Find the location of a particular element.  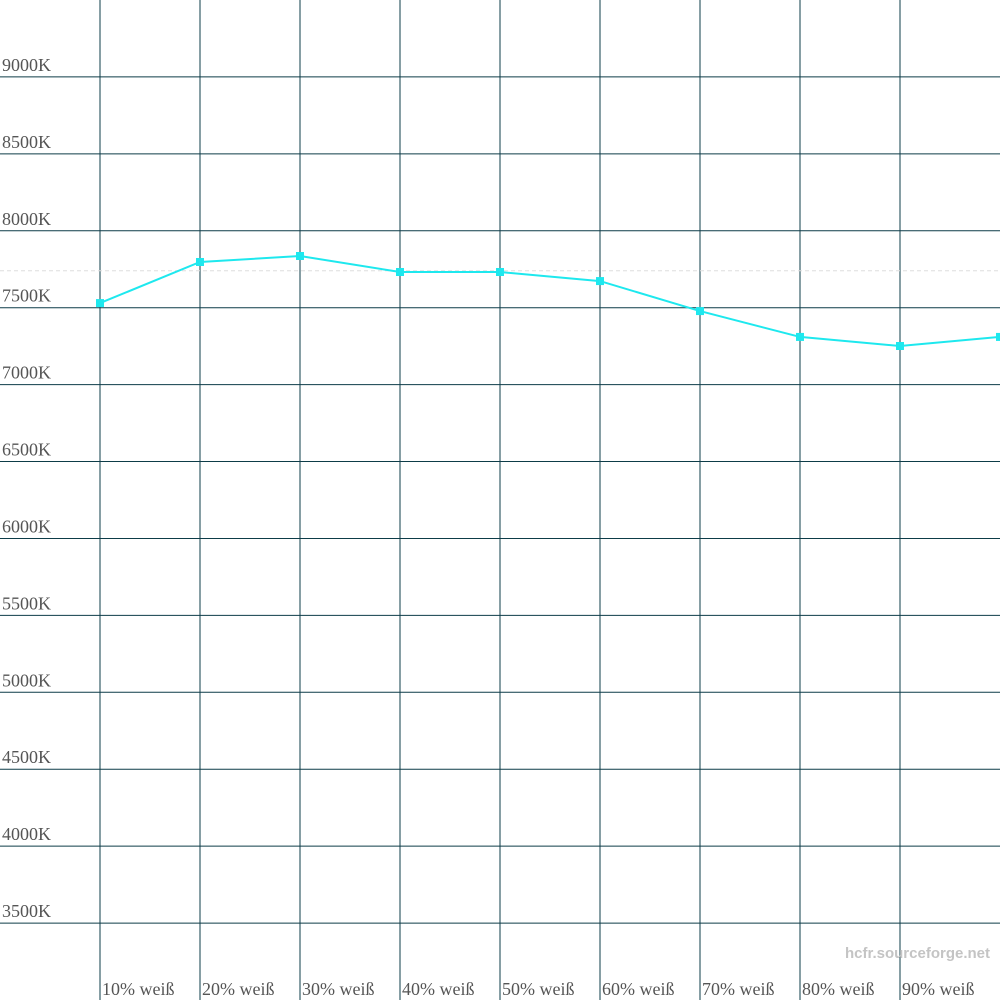

x-tick-label: 40% weiß is located at coordinates (438, 989).